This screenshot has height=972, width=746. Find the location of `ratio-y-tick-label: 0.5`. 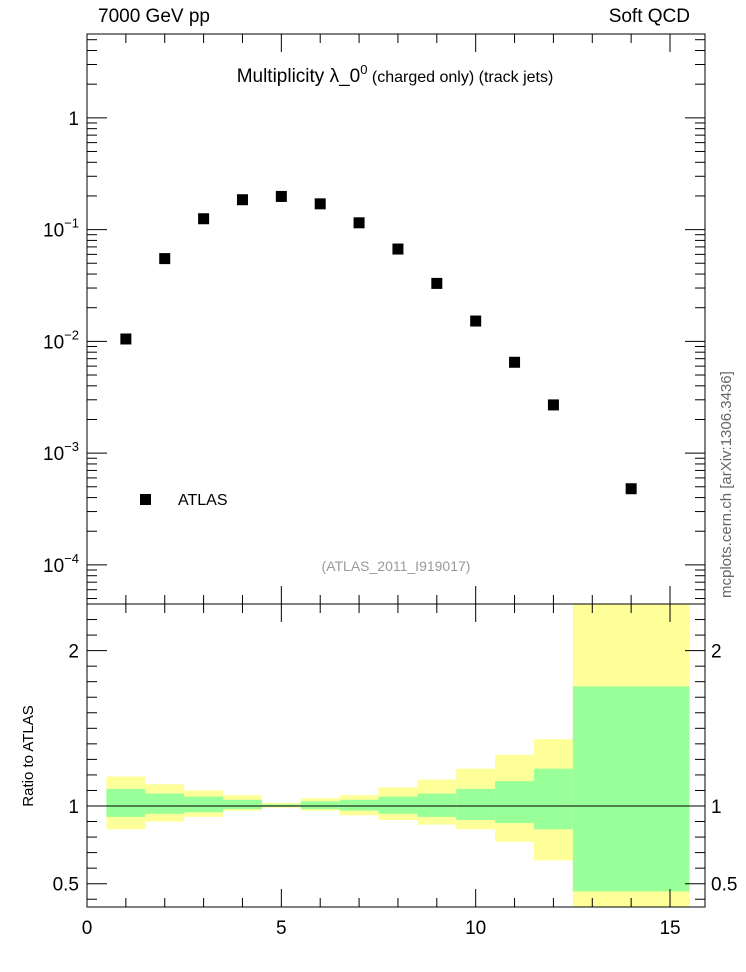

ratio-y-tick-label: 0.5 is located at coordinates (66, 885).